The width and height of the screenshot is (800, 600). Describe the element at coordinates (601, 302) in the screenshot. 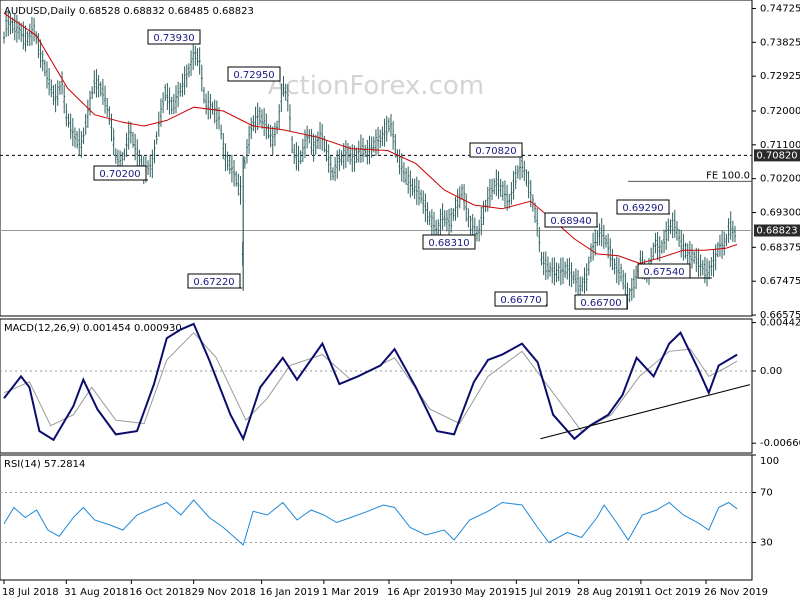

I see `price-annotation: 0.66700` at that location.